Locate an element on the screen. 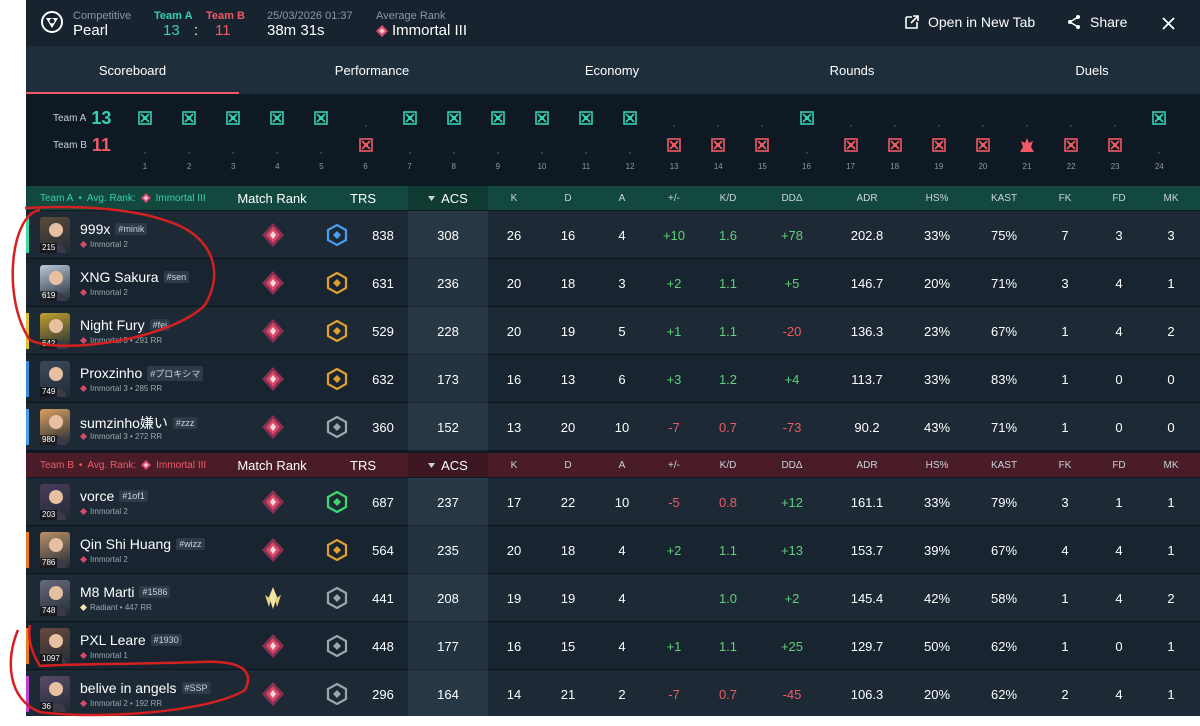 Image resolution: width=1200 pixels, height=726 pixels. player-name: Proxzinho #プロキシマ is located at coordinates (142, 373).